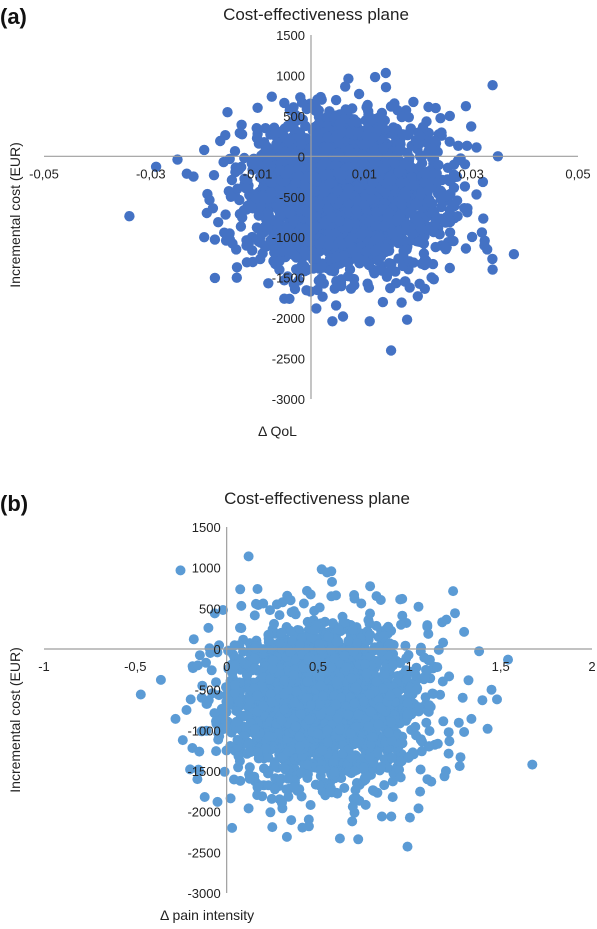  What do you see at coordinates (288, 278) in the screenshot?
I see `y-tick-label: -1500` at bounding box center [288, 278].